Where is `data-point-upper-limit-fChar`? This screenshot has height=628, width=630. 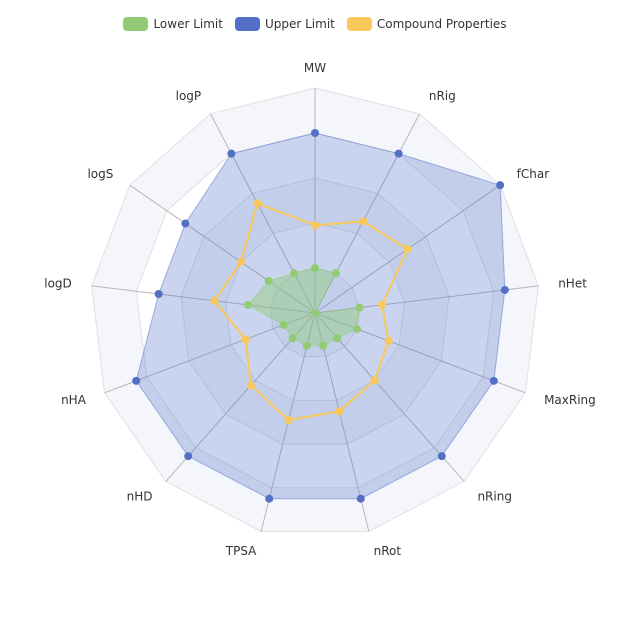
data-point-upper-limit-fChar is located at coordinates (500, 185).